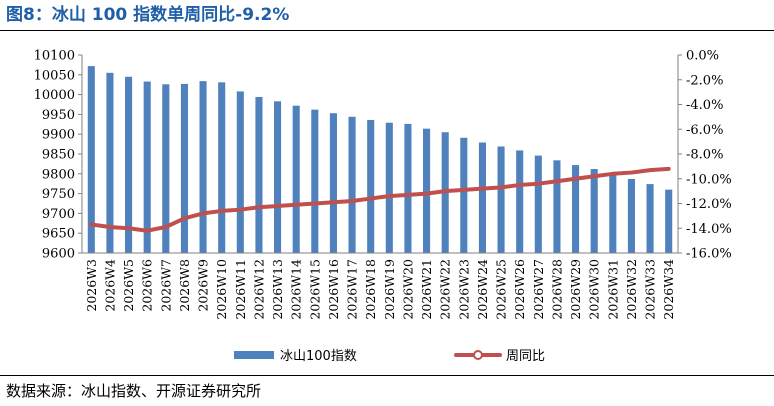 Image resolution: width=774 pixels, height=406 pixels. What do you see at coordinates (445, 289) in the screenshot?
I see `x-tick-label: 2026W22` at bounding box center [445, 289].